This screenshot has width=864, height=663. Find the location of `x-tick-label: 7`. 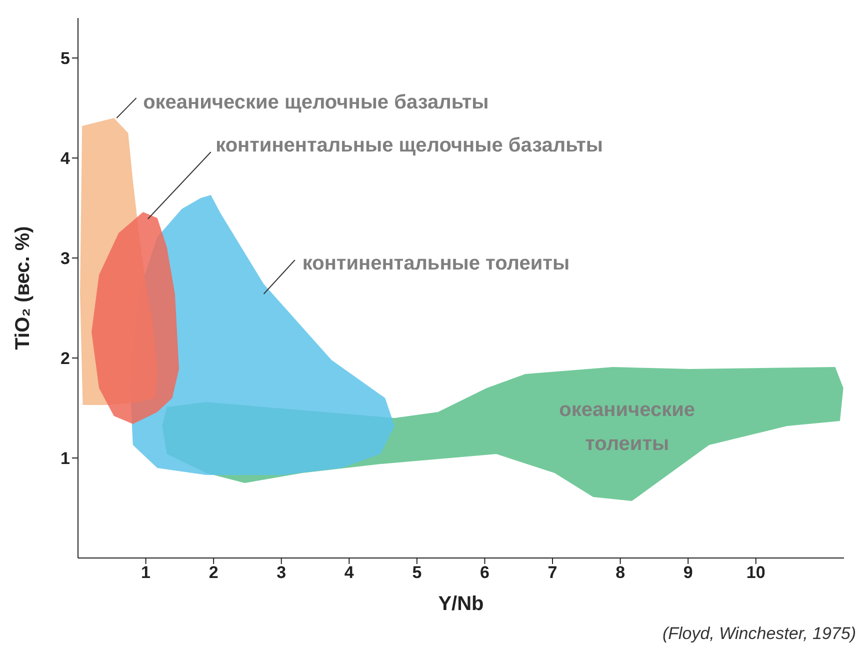

x-tick-label: 7 is located at coordinates (553, 572).